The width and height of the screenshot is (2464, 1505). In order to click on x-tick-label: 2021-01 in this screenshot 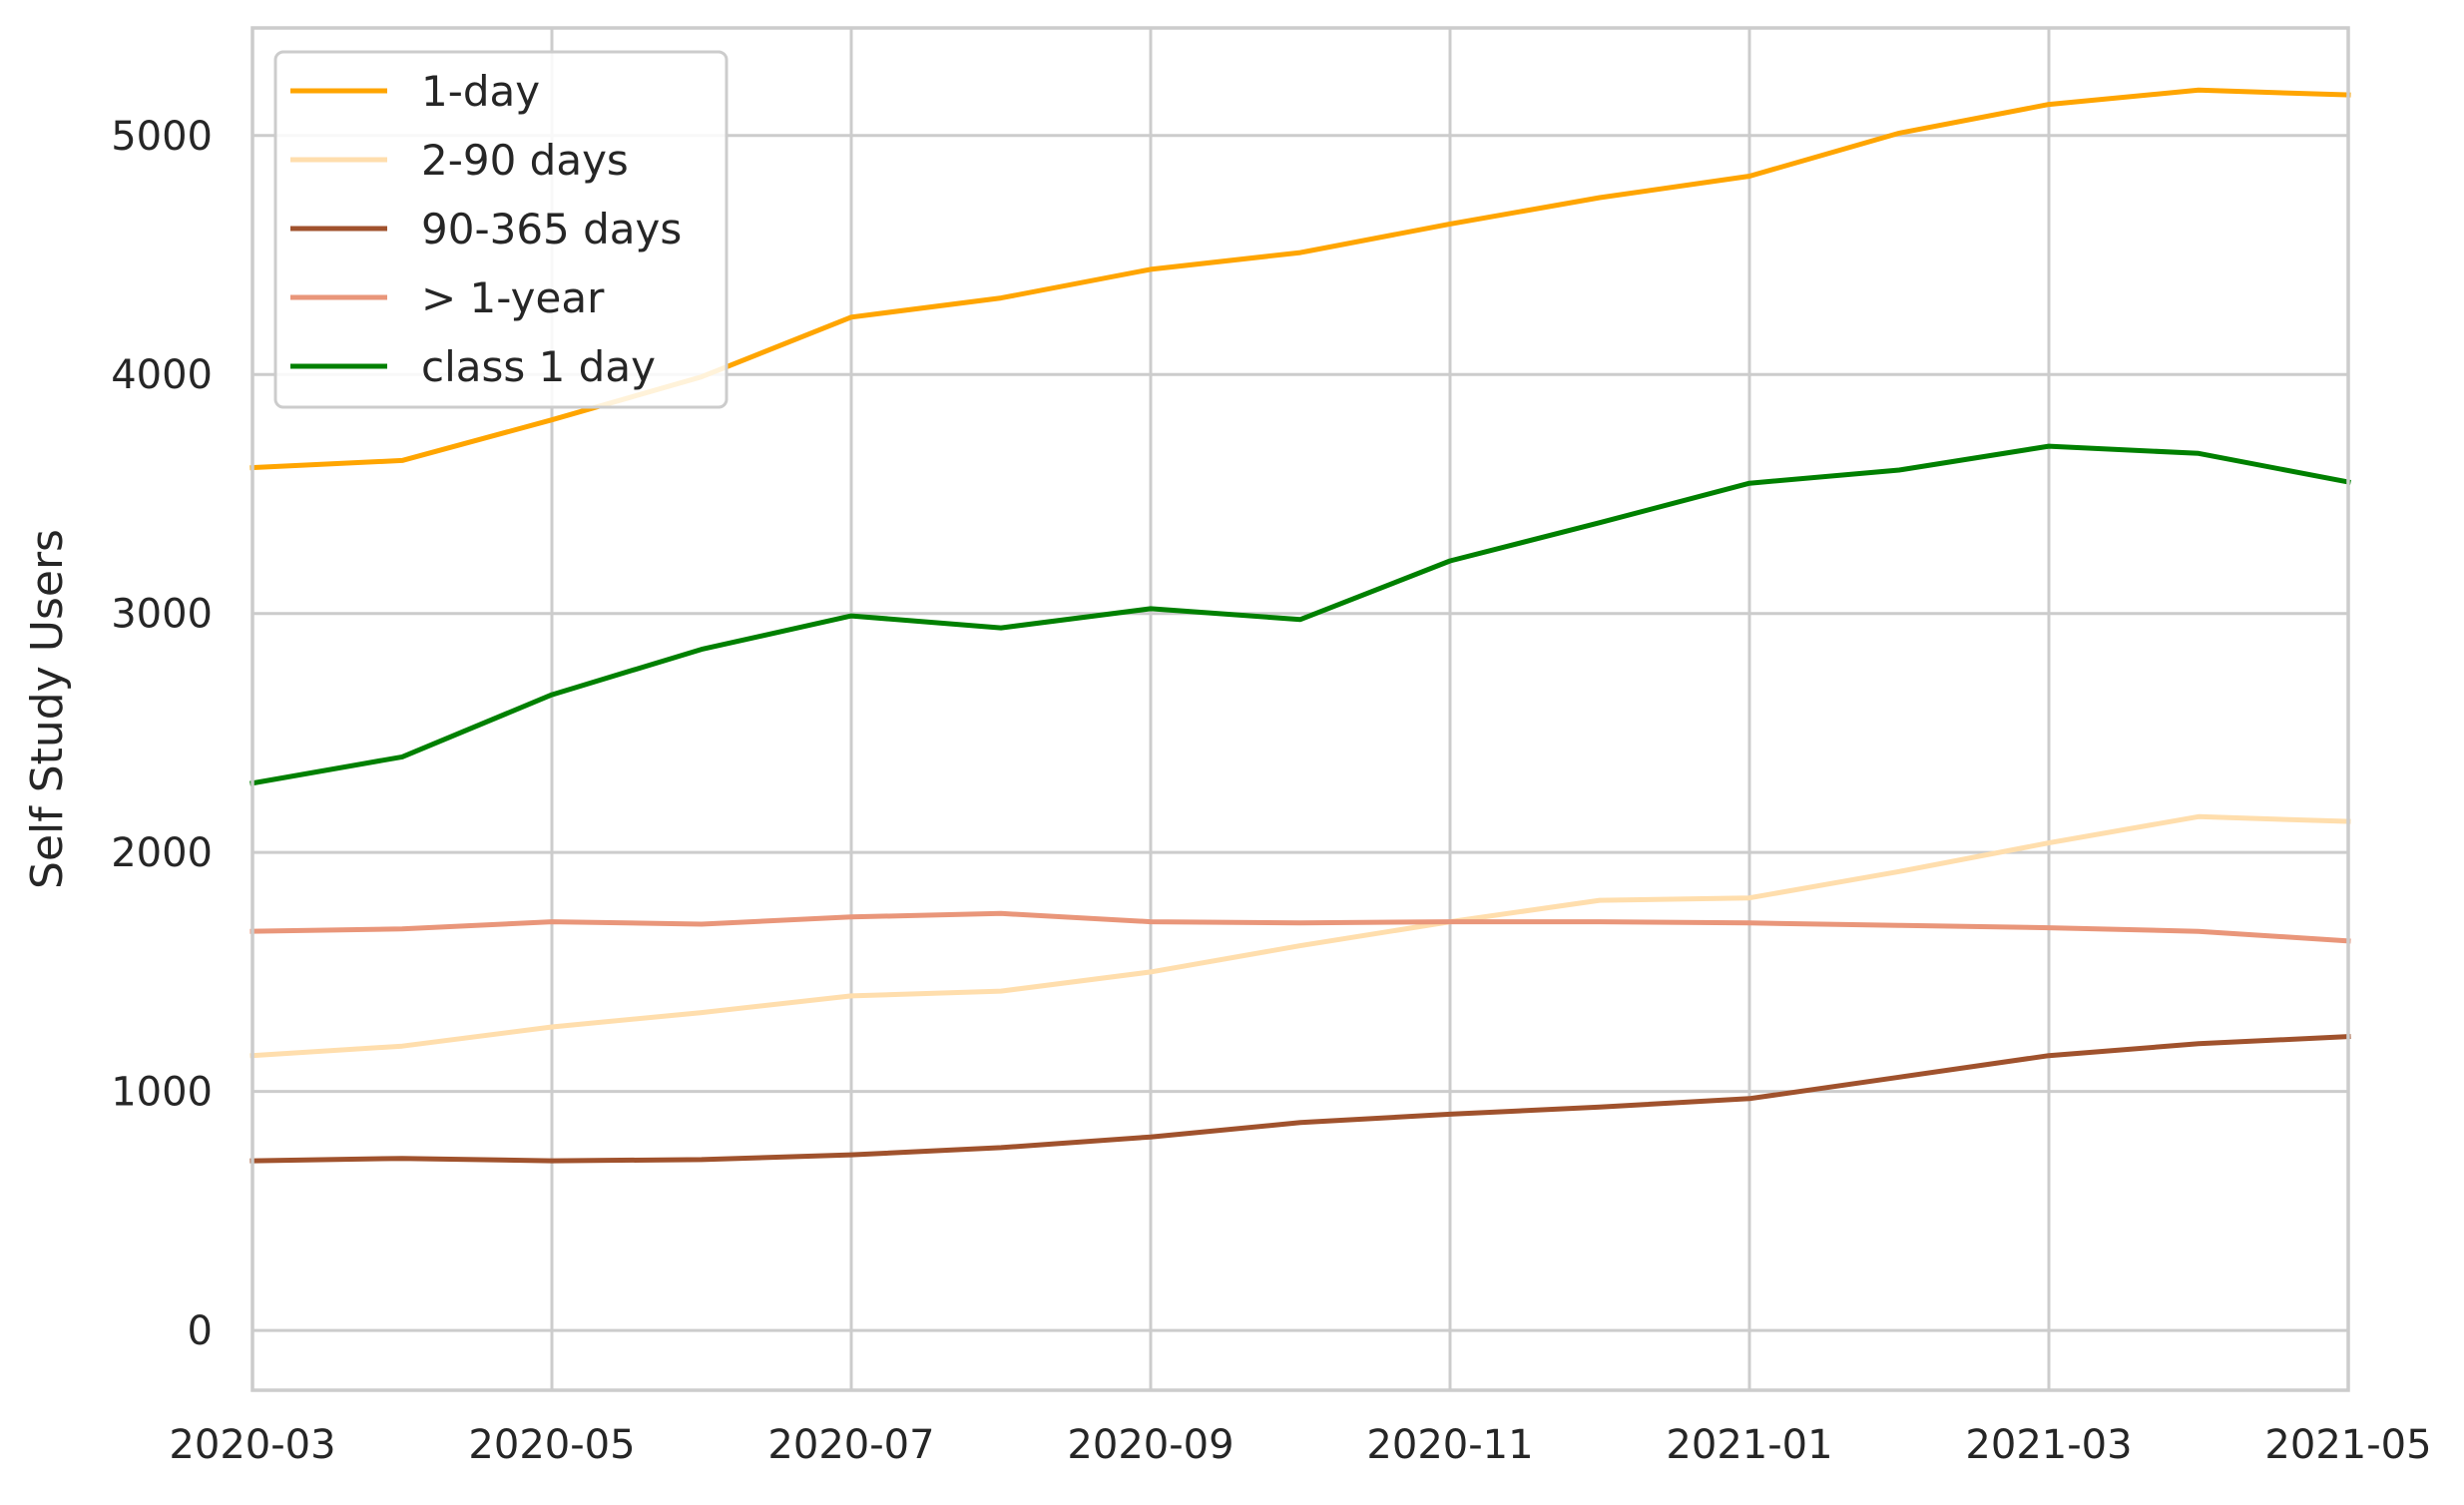, I will do `click(1749, 1445)`.